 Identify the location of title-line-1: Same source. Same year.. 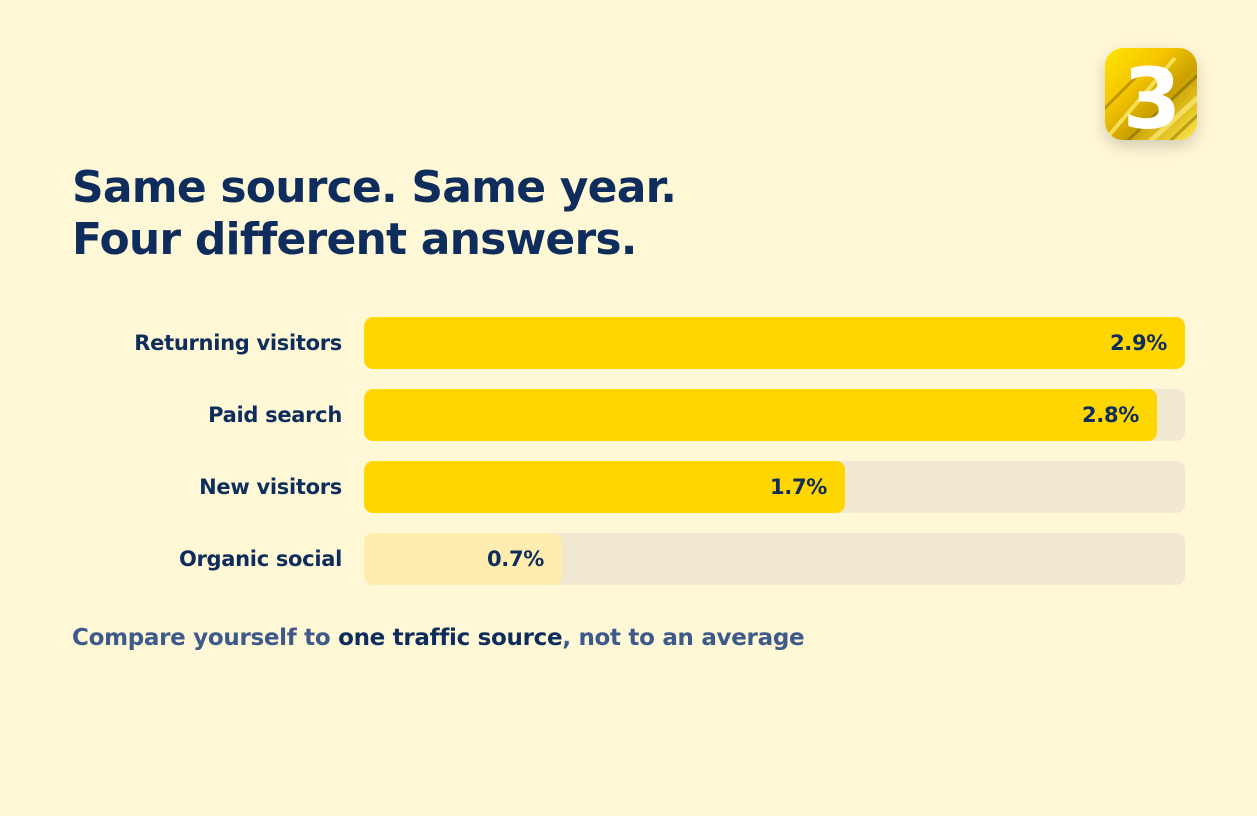
(374, 187).